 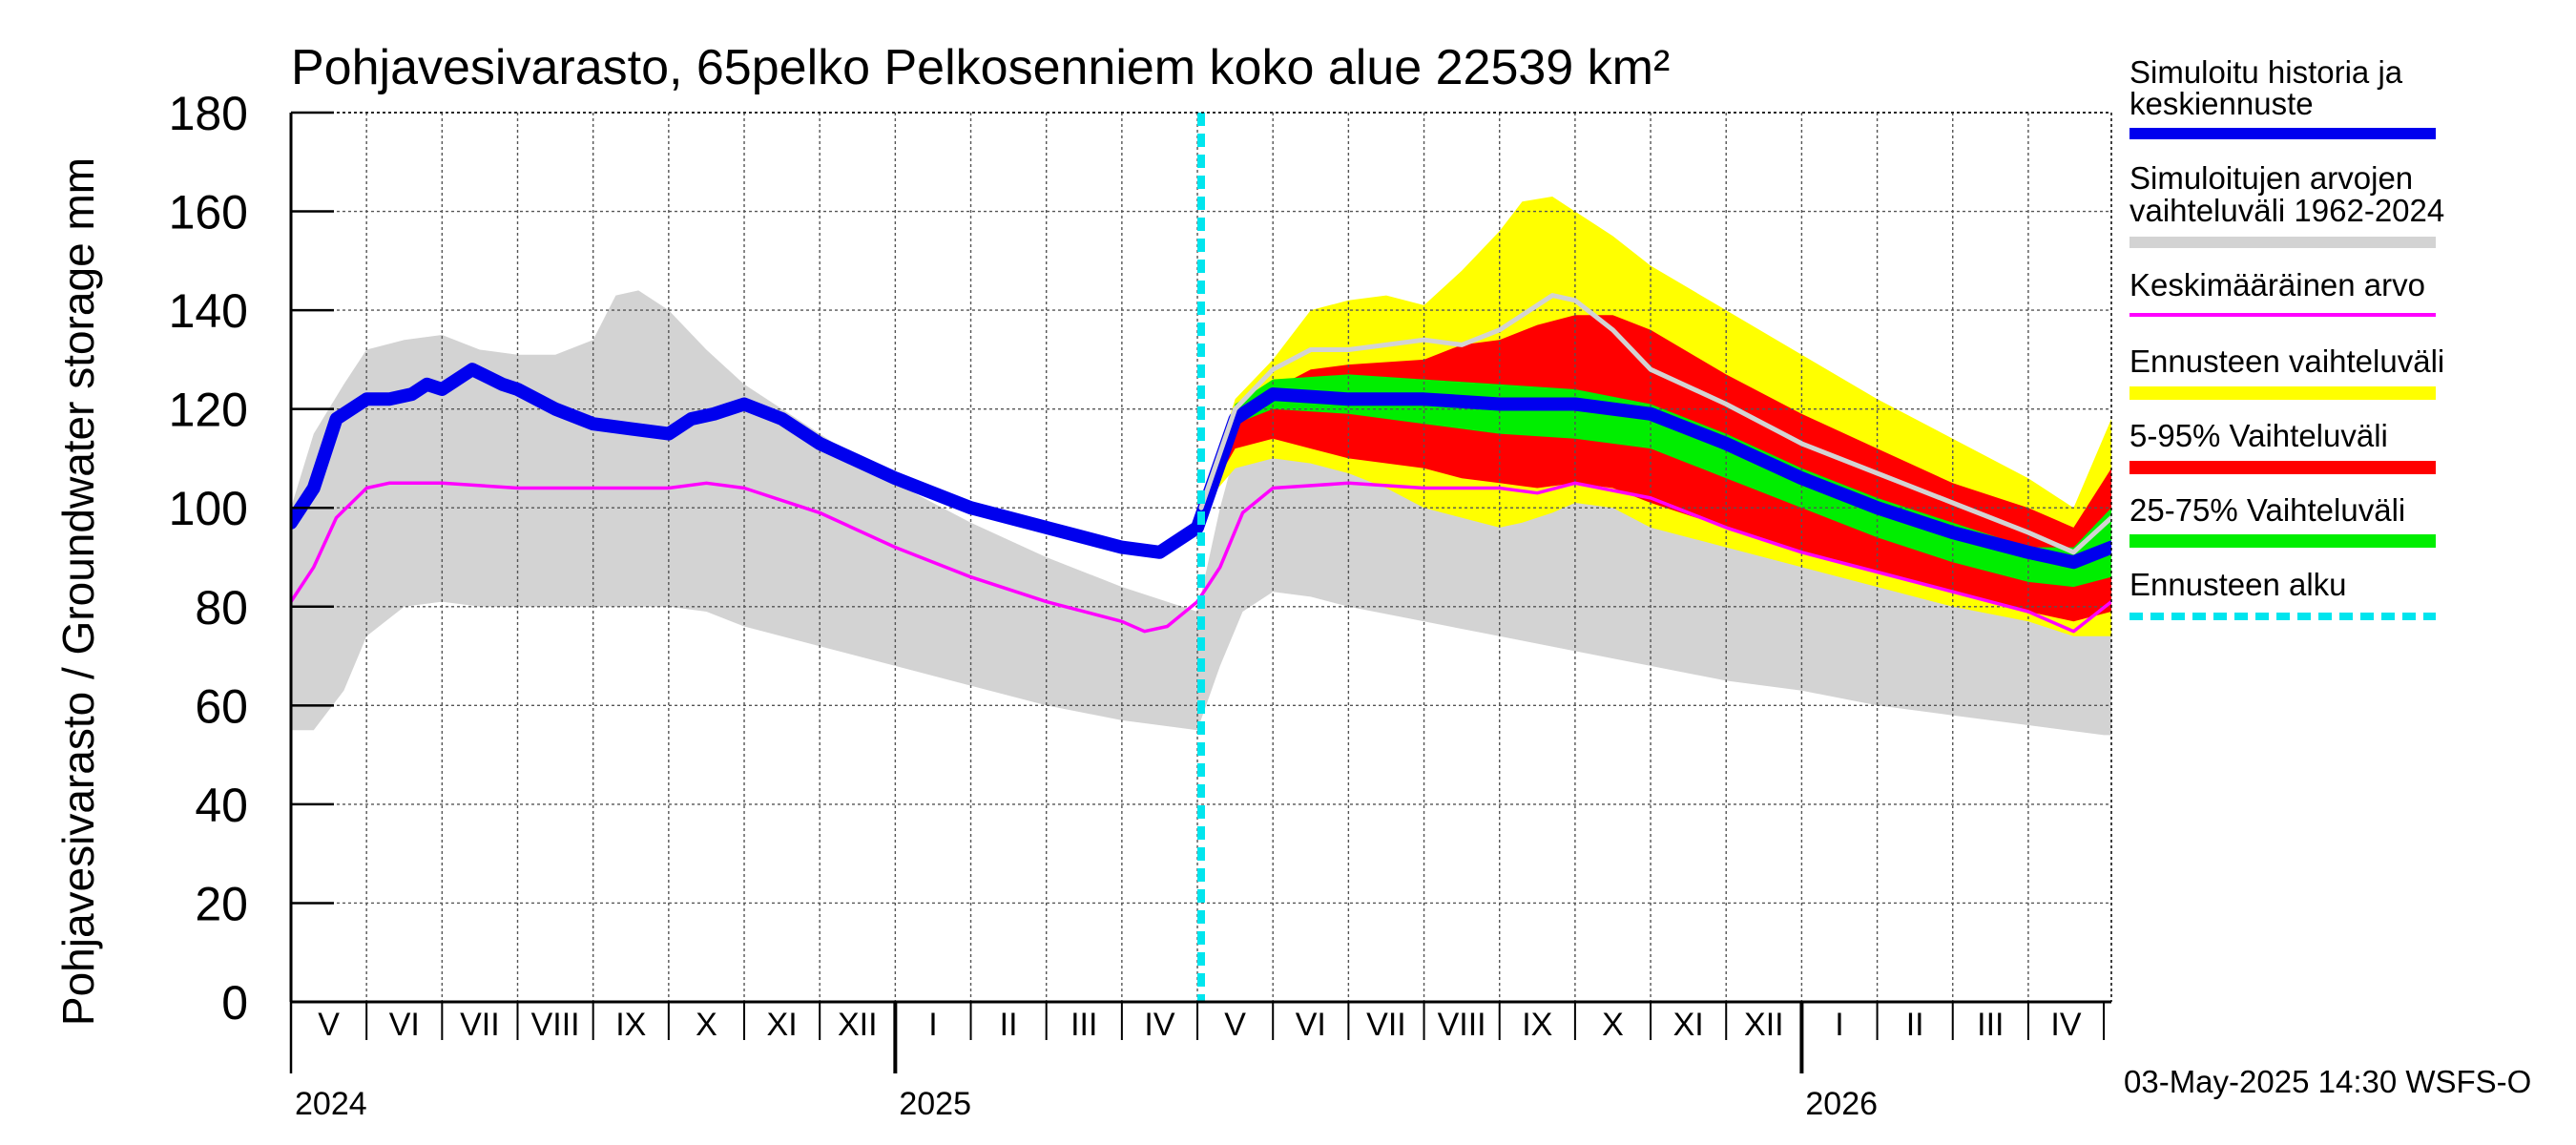 I want to click on legend-label-forecast-range: Ennusteen vaihteluväli, so click(x=2286, y=362).